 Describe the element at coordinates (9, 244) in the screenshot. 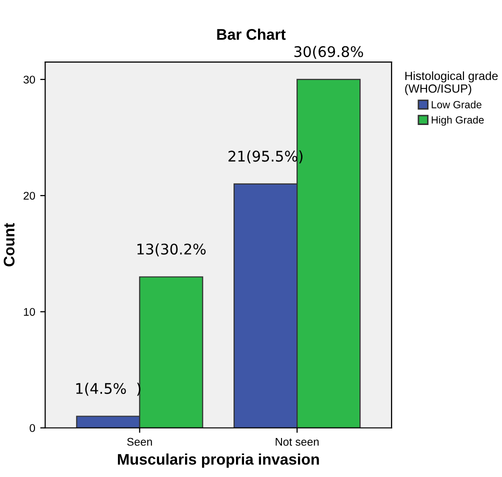

I see `y-axis-title: Count` at that location.